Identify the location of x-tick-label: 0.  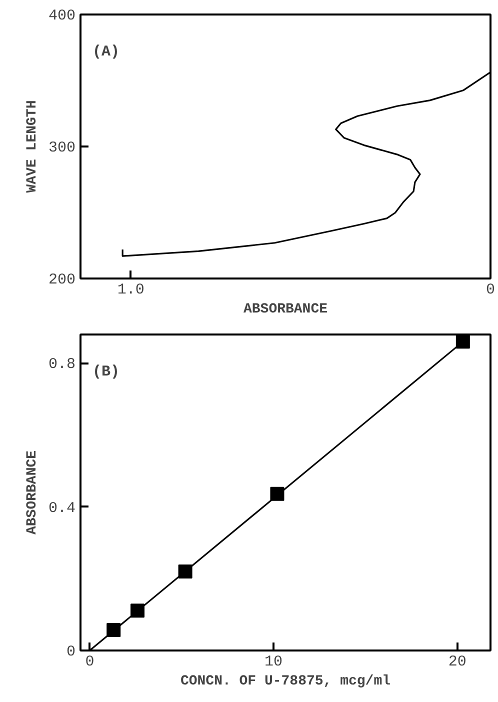
(89, 662).